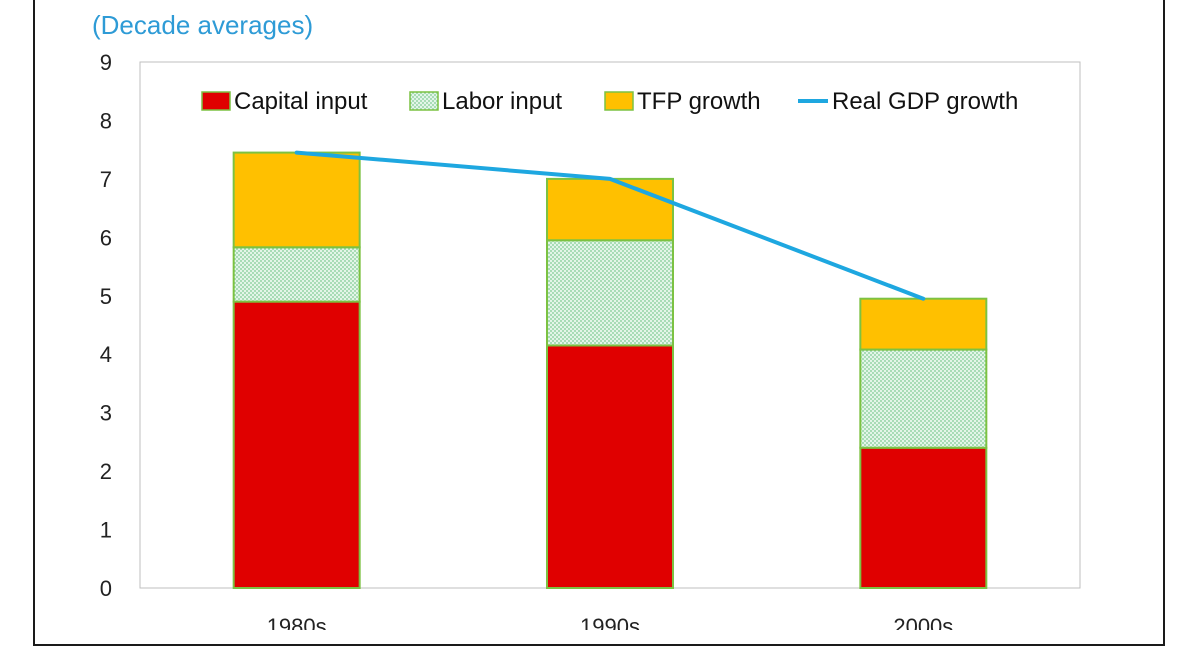  What do you see at coordinates (296, 274) in the screenshot?
I see `bar-labor-input-1980s` at bounding box center [296, 274].